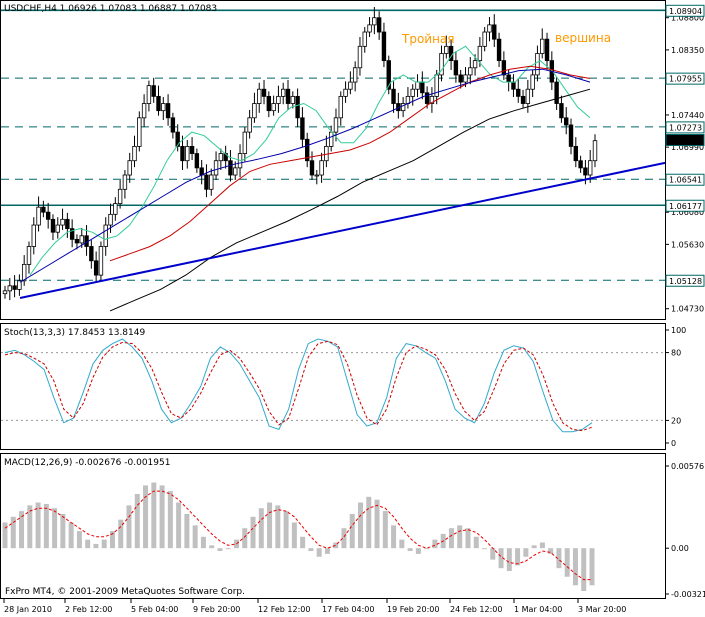 The height and width of the screenshot is (617, 705). What do you see at coordinates (602, 609) in the screenshot?
I see `time-tick-label: 3 Mar 20:00` at bounding box center [602, 609].